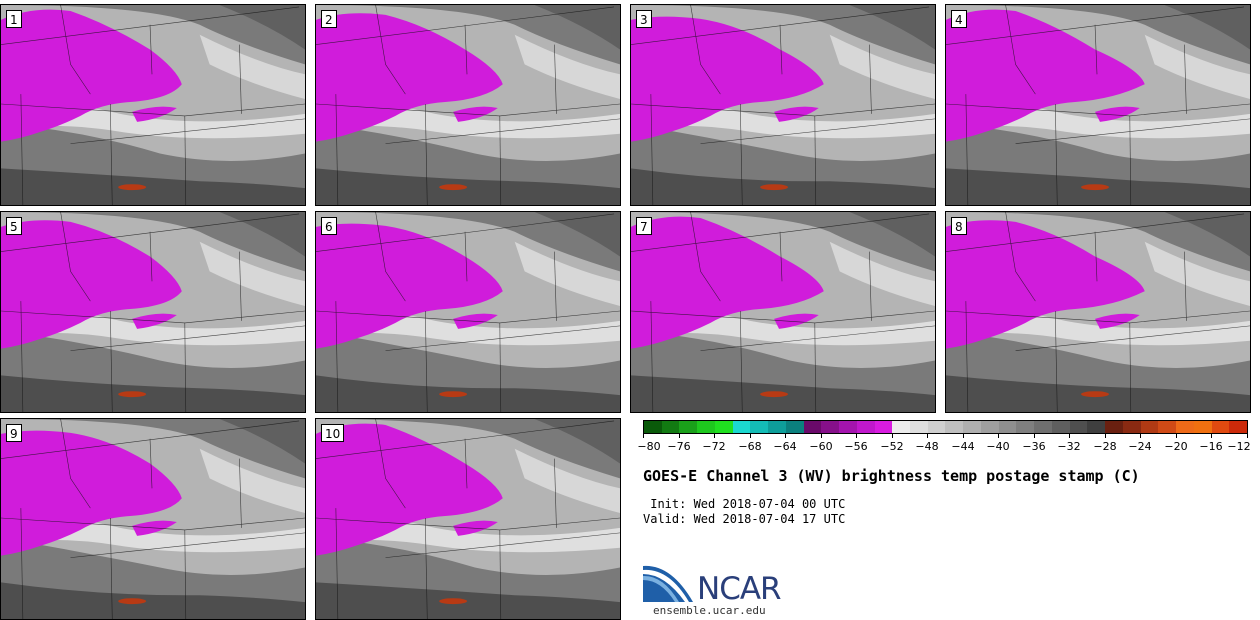 The width and height of the screenshot is (1260, 620). What do you see at coordinates (963, 446) in the screenshot?
I see `colorbar-tick-label: −44` at bounding box center [963, 446].